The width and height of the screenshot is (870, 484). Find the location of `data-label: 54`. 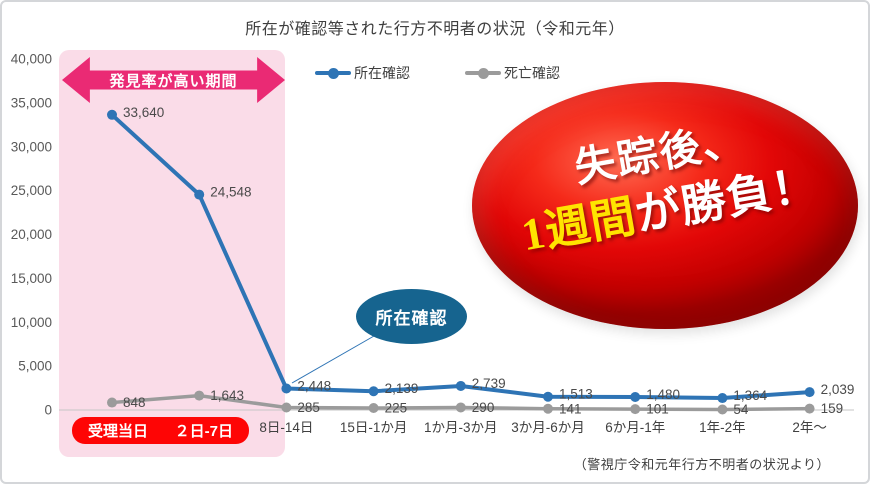

data-label: 54 is located at coordinates (741, 409).